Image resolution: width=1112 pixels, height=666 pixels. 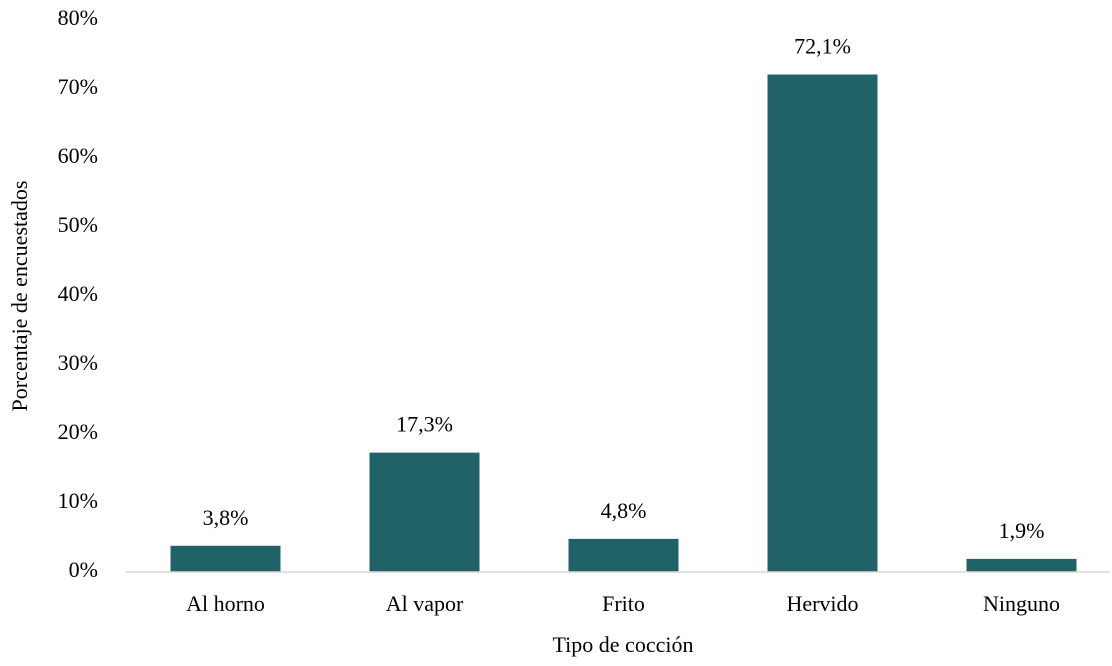 I want to click on x-tick-label: Hervido, so click(x=822, y=603).